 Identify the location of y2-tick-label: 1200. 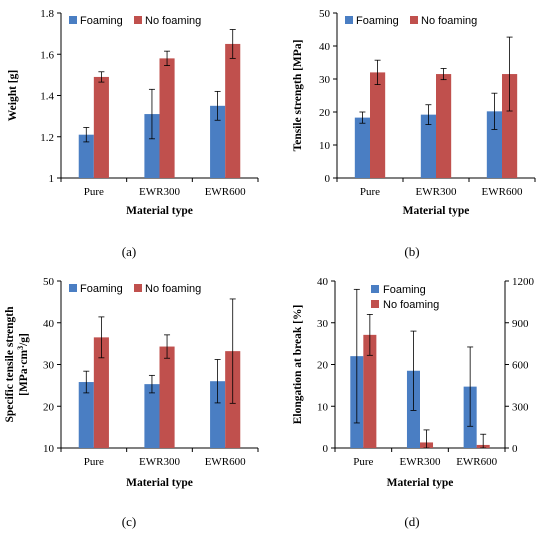
(523, 282).